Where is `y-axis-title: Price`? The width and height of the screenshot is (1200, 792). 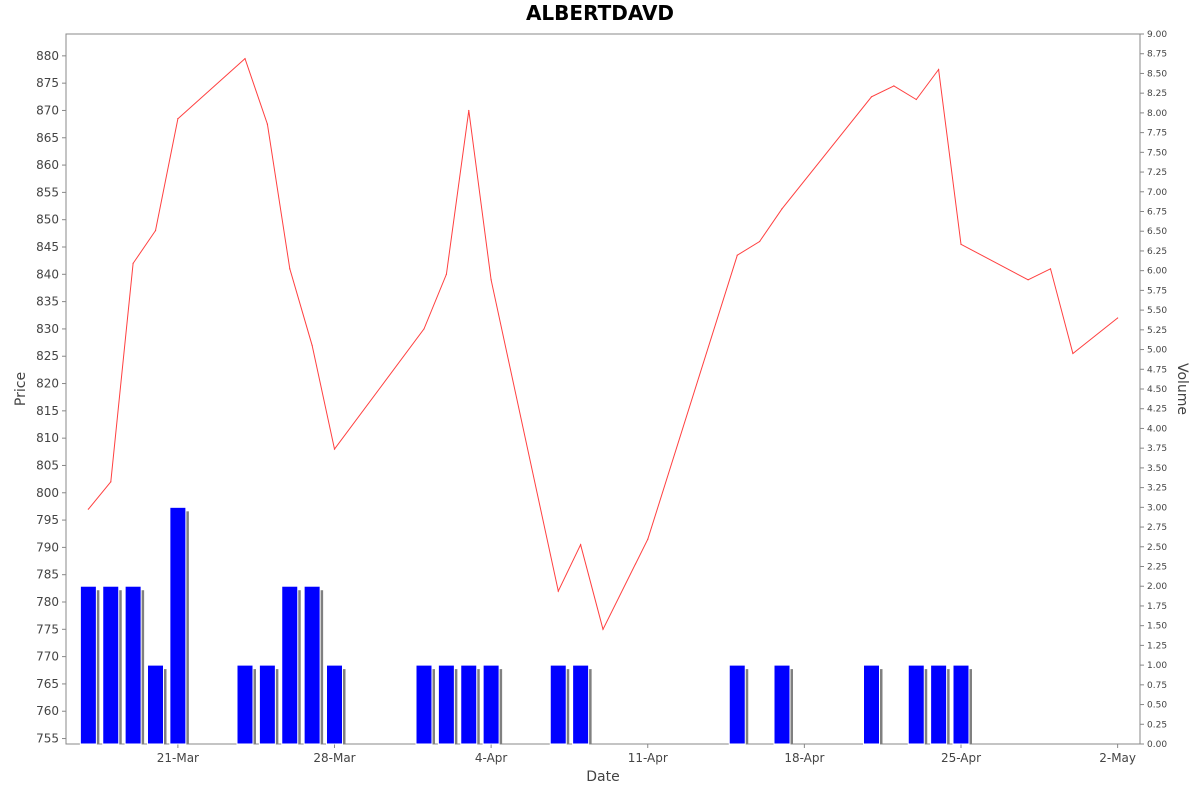 y-axis-title: Price is located at coordinates (21, 389).